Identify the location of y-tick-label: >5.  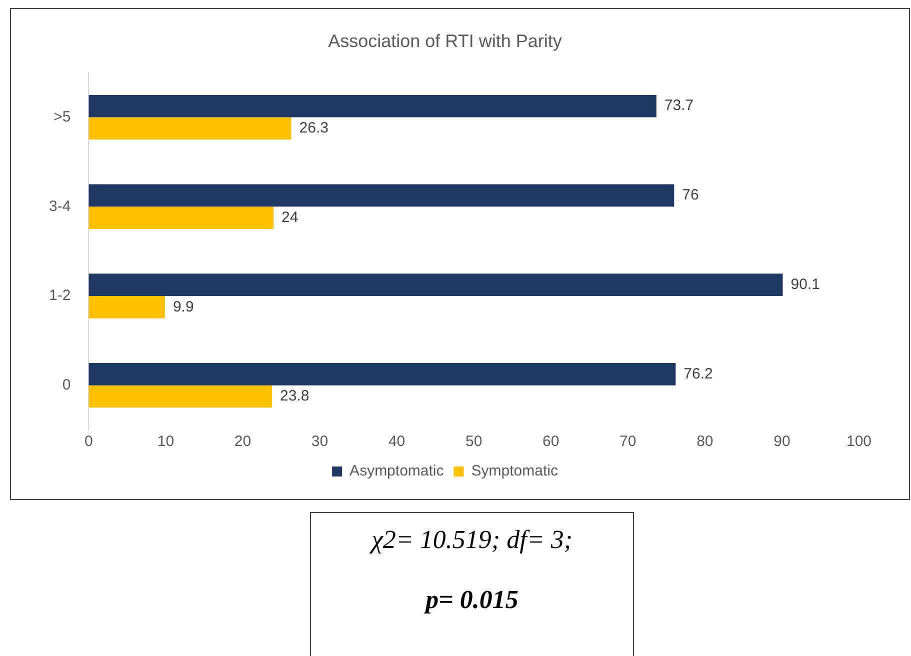
(62, 117).